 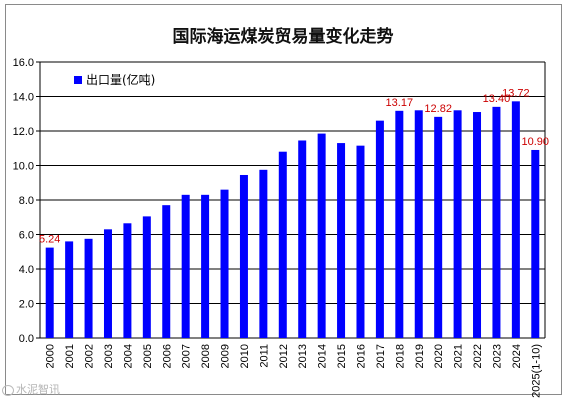 What do you see at coordinates (23, 63) in the screenshot?
I see `y-tick-label: 16.0` at bounding box center [23, 63].